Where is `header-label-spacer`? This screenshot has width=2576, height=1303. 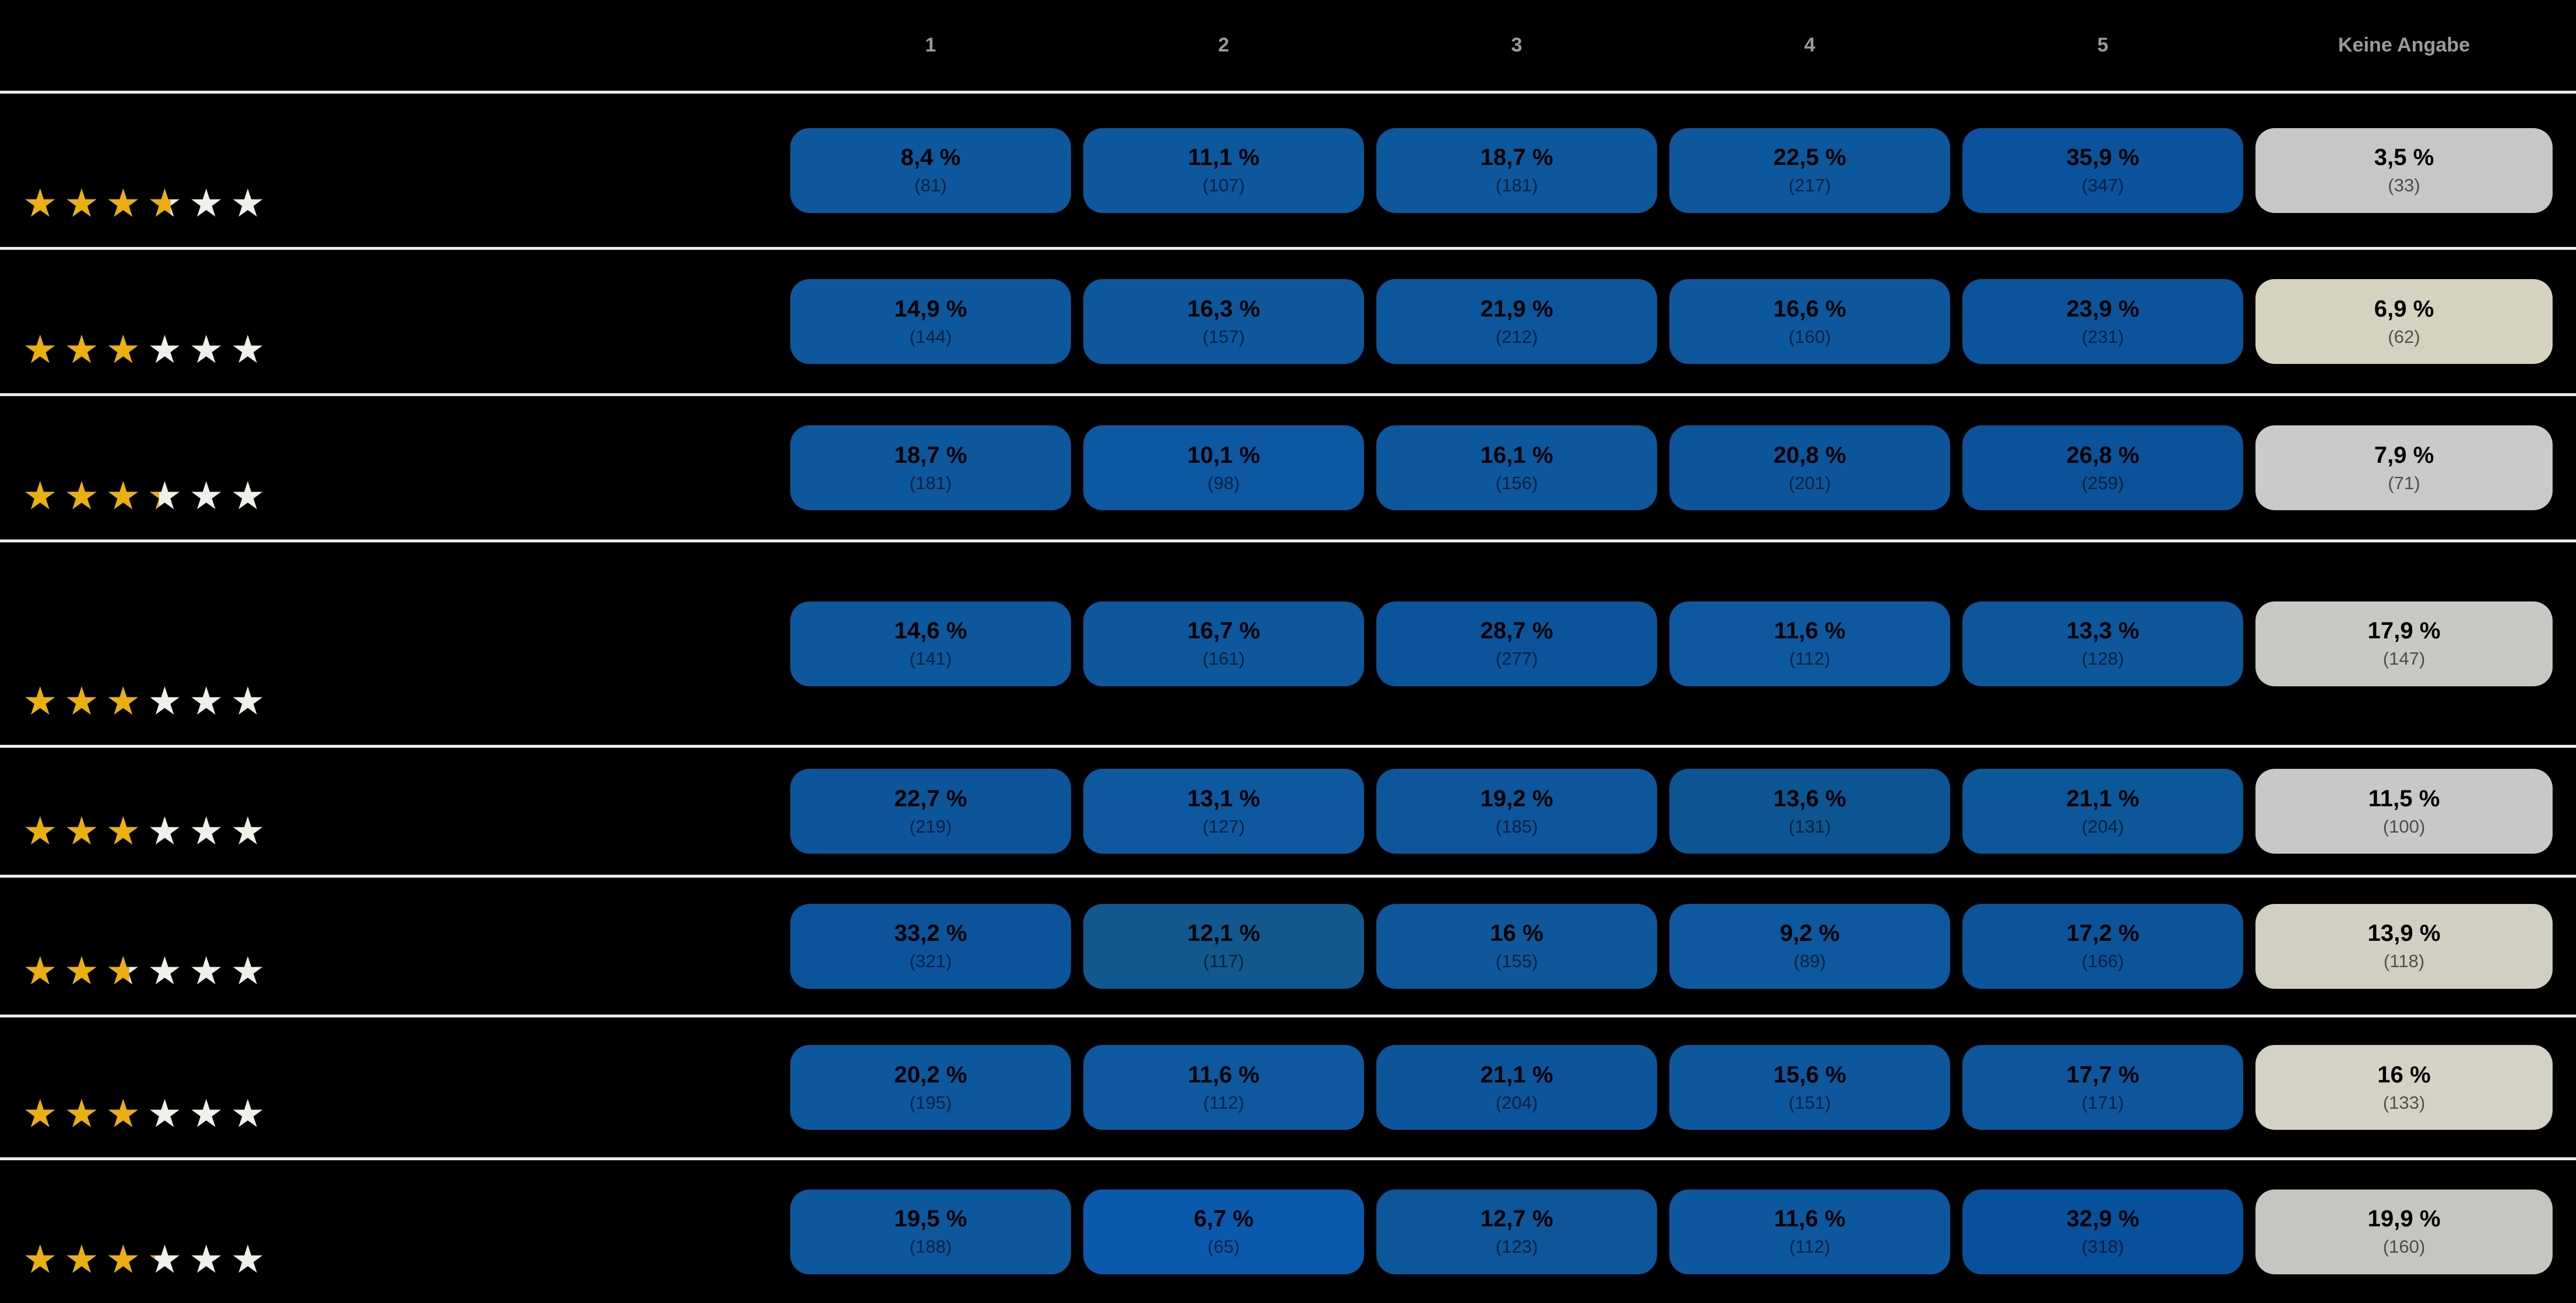 header-label-spacer is located at coordinates (389, 45).